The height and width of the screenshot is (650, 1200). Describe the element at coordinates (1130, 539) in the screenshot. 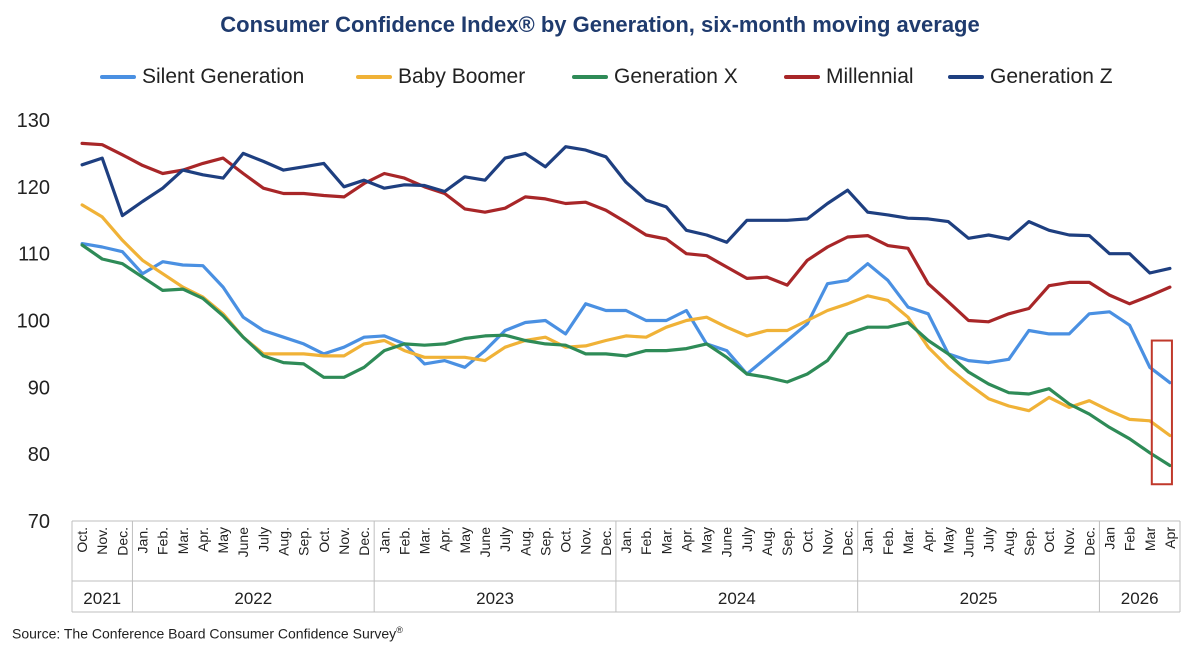

I see `x-tick-label: Feb` at that location.